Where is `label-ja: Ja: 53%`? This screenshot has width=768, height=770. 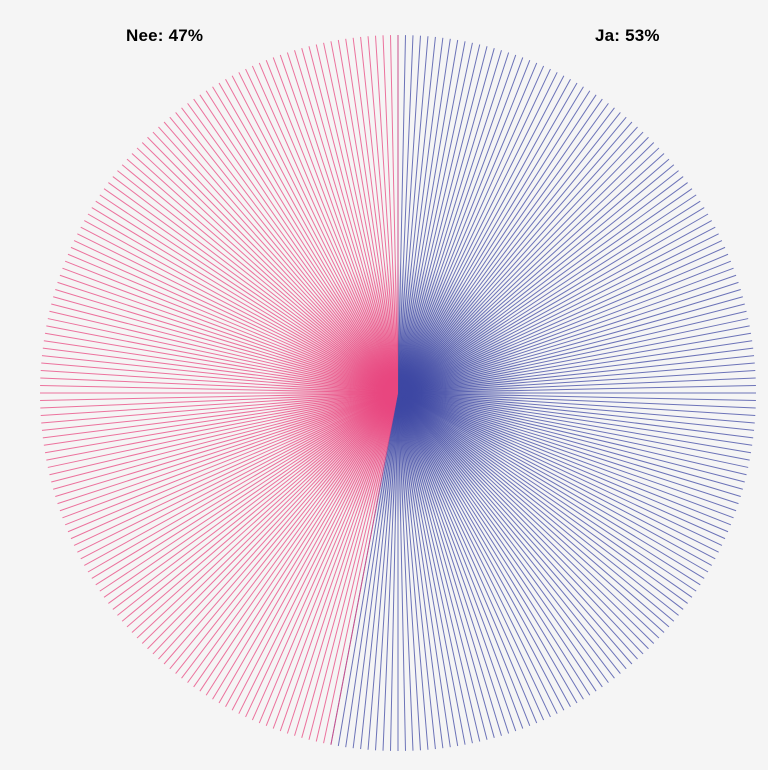
label-ja: Ja: 53% is located at coordinates (627, 35).